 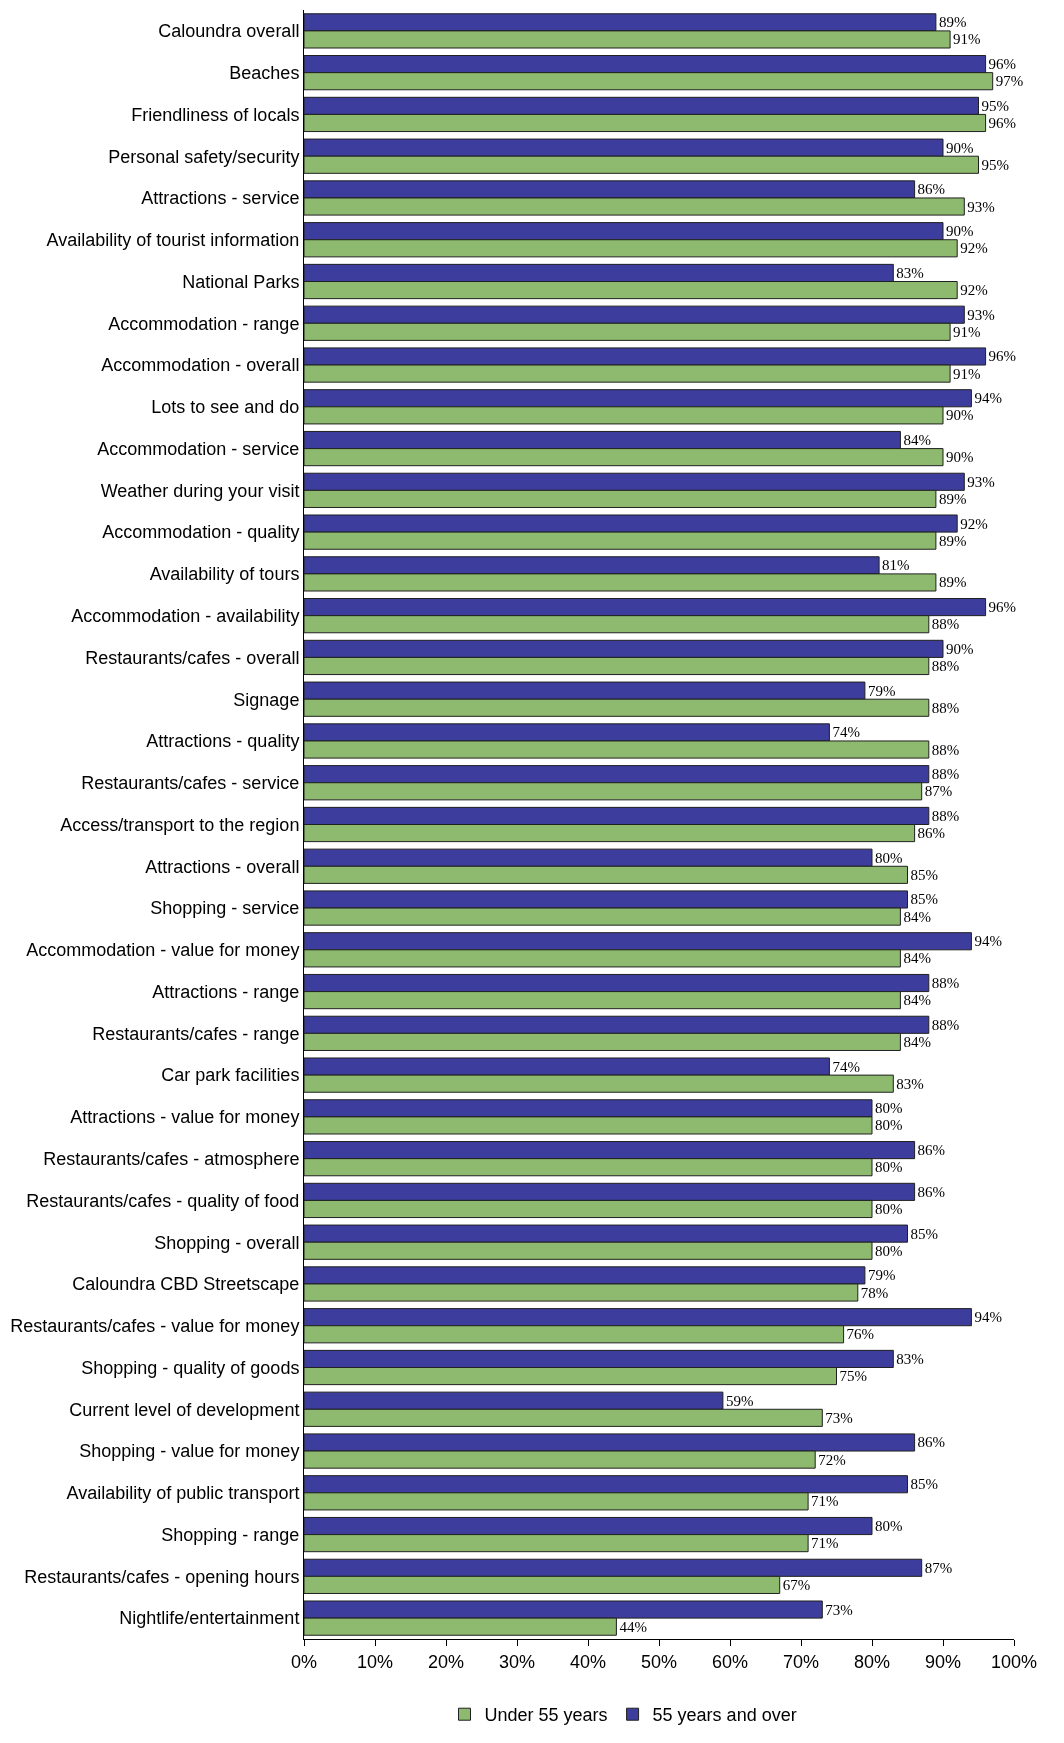 I want to click on y-tick-label: Restaurants/cafes - range, so click(x=196, y=1033).